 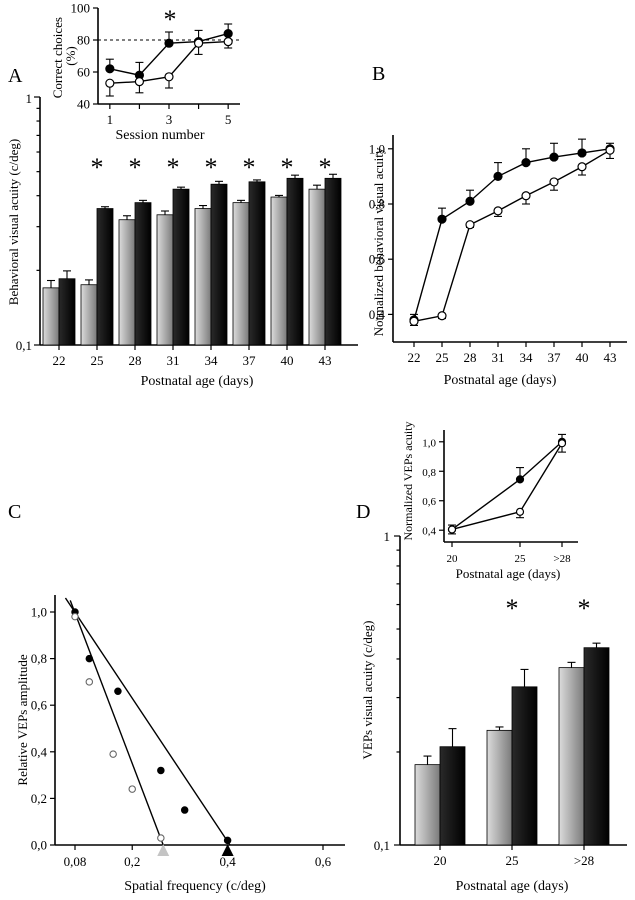 I want to click on panel-a-x-tick-label: 43, so click(x=325, y=360).